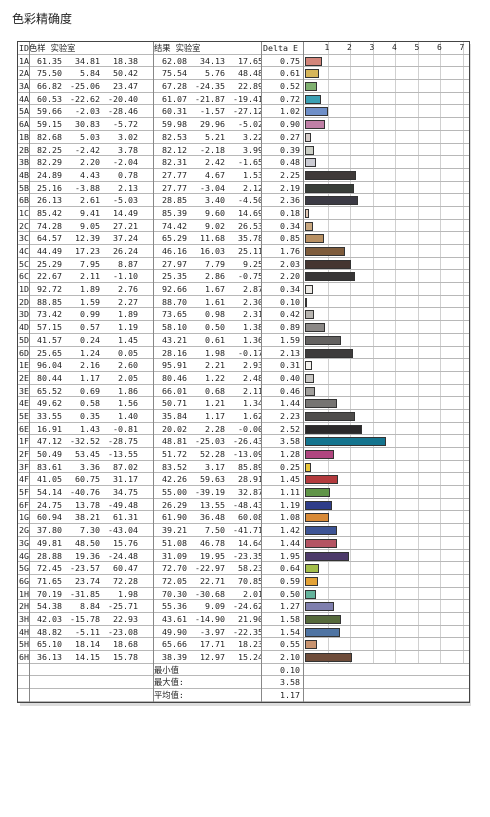  Describe the element at coordinates (125, 618) in the screenshot. I see `ref-value: 22.93` at that location.